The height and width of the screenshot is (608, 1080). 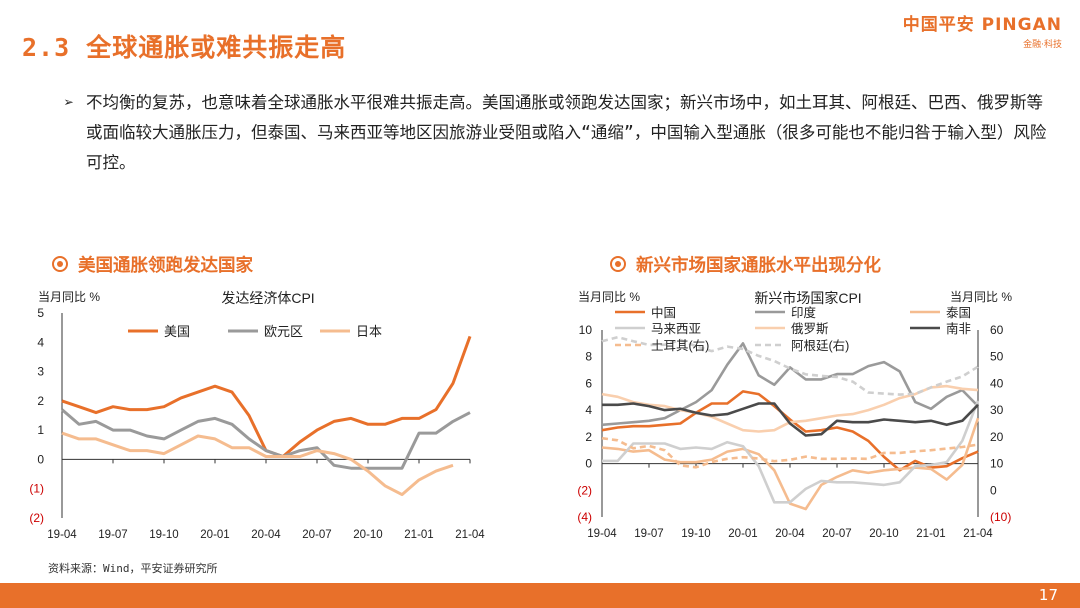 What do you see at coordinates (588, 410) in the screenshot?
I see `y-tick-label-left: 4` at bounding box center [588, 410].